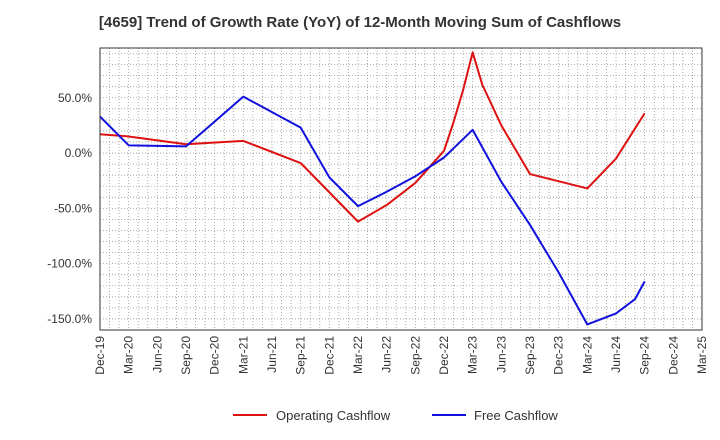  What do you see at coordinates (243, 355) in the screenshot?
I see `x-tick-label: Mar-21` at bounding box center [243, 355].